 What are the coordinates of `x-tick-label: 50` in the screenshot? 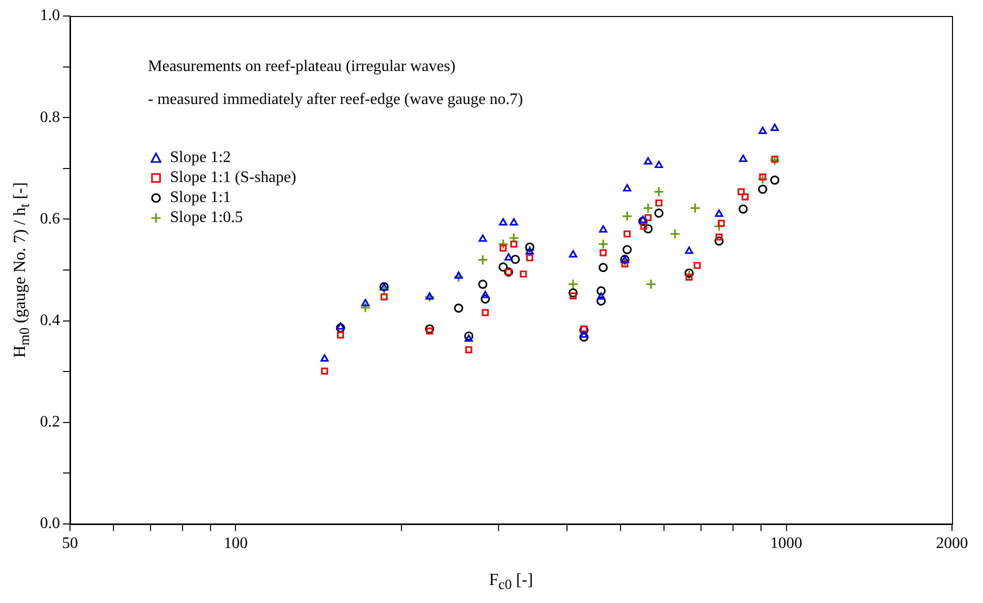 It's located at (70, 543).